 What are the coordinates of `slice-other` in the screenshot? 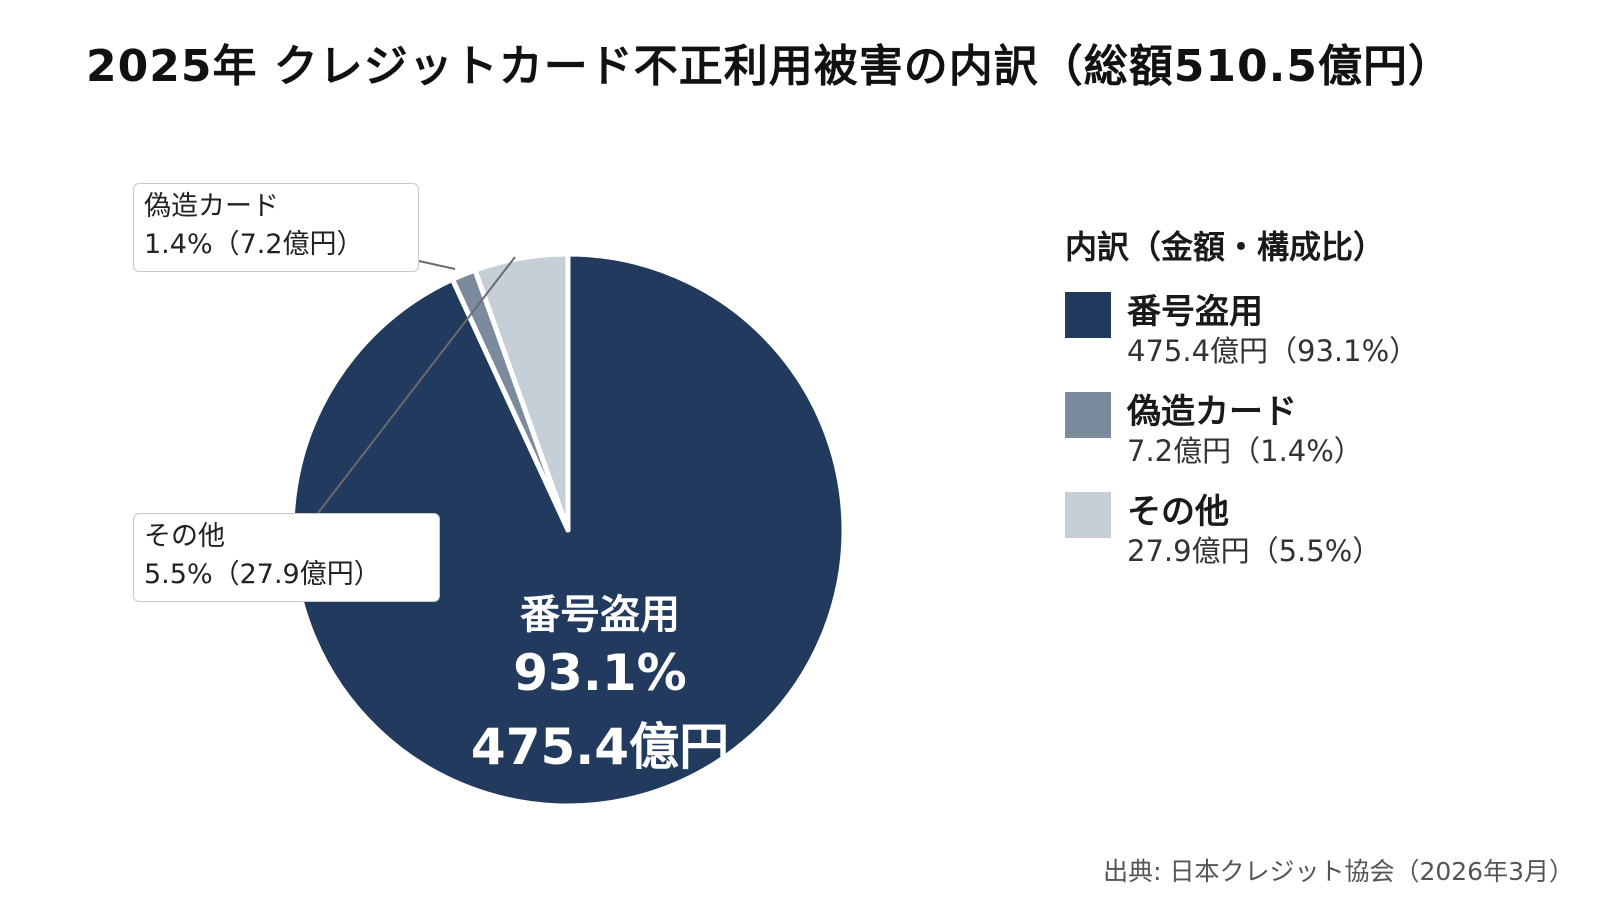 It's located at (521, 392).